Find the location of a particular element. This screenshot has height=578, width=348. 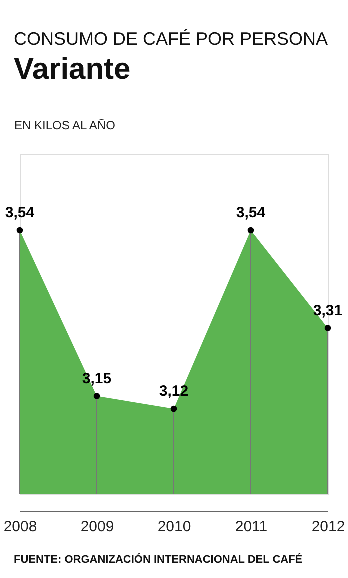

x-tick-label: 2008 is located at coordinates (21, 527).